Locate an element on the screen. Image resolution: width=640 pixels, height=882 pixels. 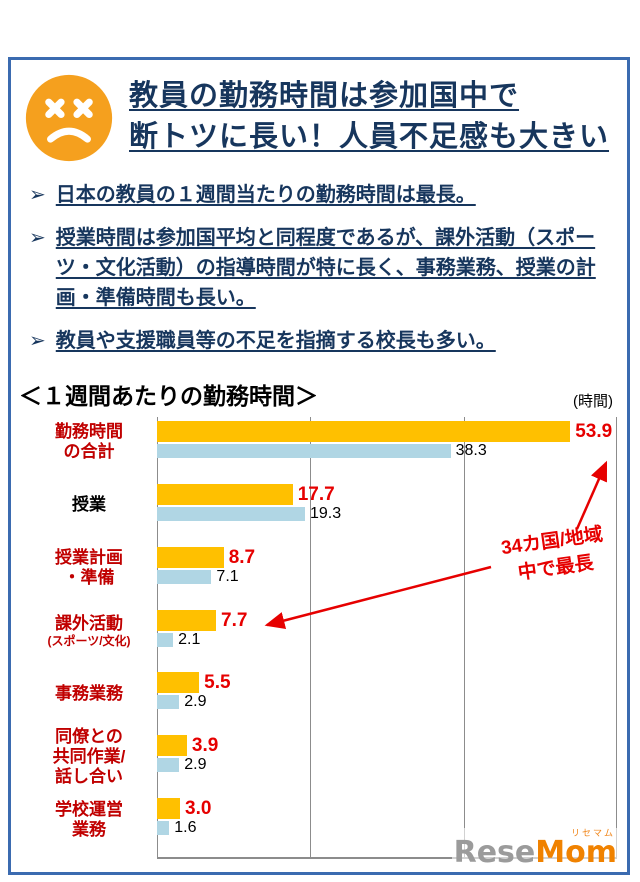
bar-line: 19.3 is located at coordinates (387, 513).